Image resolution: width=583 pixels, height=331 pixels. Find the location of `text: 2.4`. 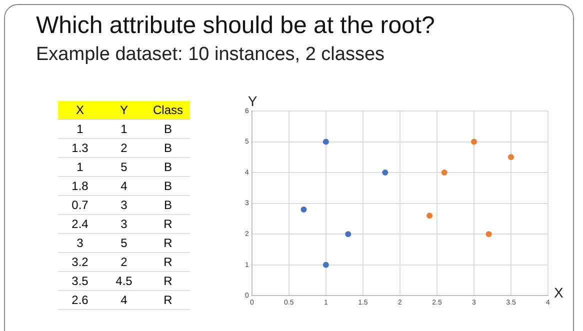

text: 2.4 is located at coordinates (80, 224).